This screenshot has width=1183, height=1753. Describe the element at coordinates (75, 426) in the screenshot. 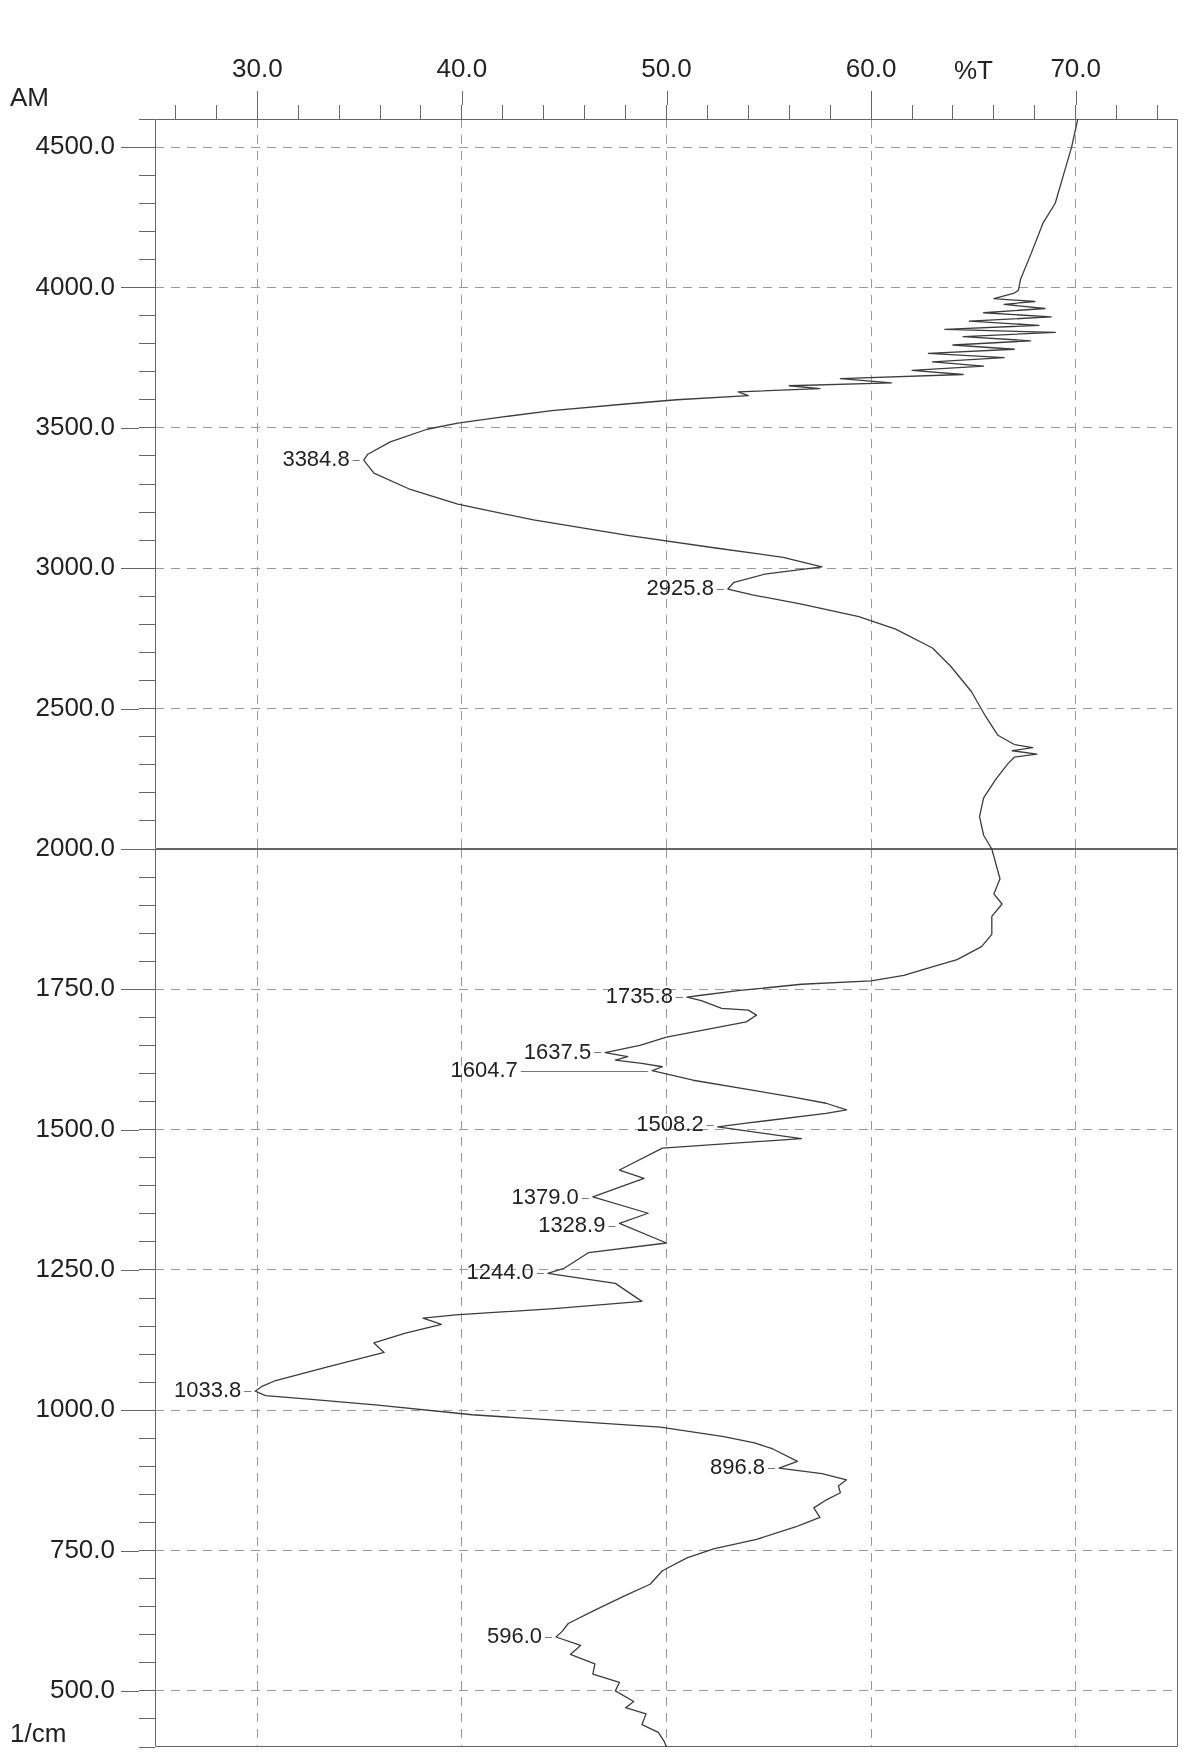

I see `y-tick-label: 3500.0` at that location.